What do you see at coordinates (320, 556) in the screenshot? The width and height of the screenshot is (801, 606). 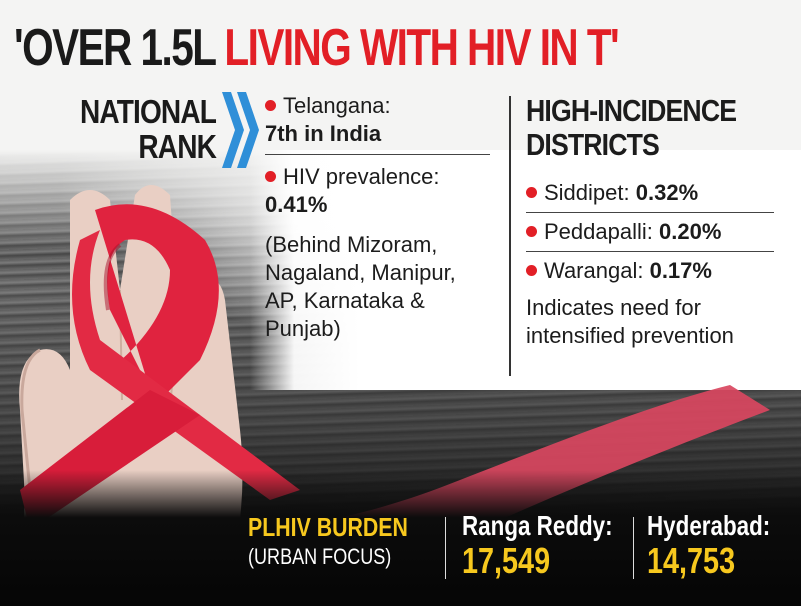 I see `plhiv-burden-subtitle: (URBAN FOCUS)` at bounding box center [320, 556].